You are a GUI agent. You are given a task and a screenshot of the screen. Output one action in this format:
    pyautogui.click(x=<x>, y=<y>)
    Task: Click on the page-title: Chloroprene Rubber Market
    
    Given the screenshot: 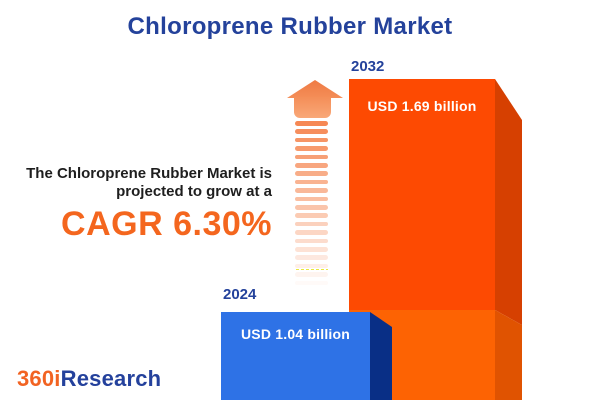 What is the action you would take?
    pyautogui.click(x=290, y=26)
    